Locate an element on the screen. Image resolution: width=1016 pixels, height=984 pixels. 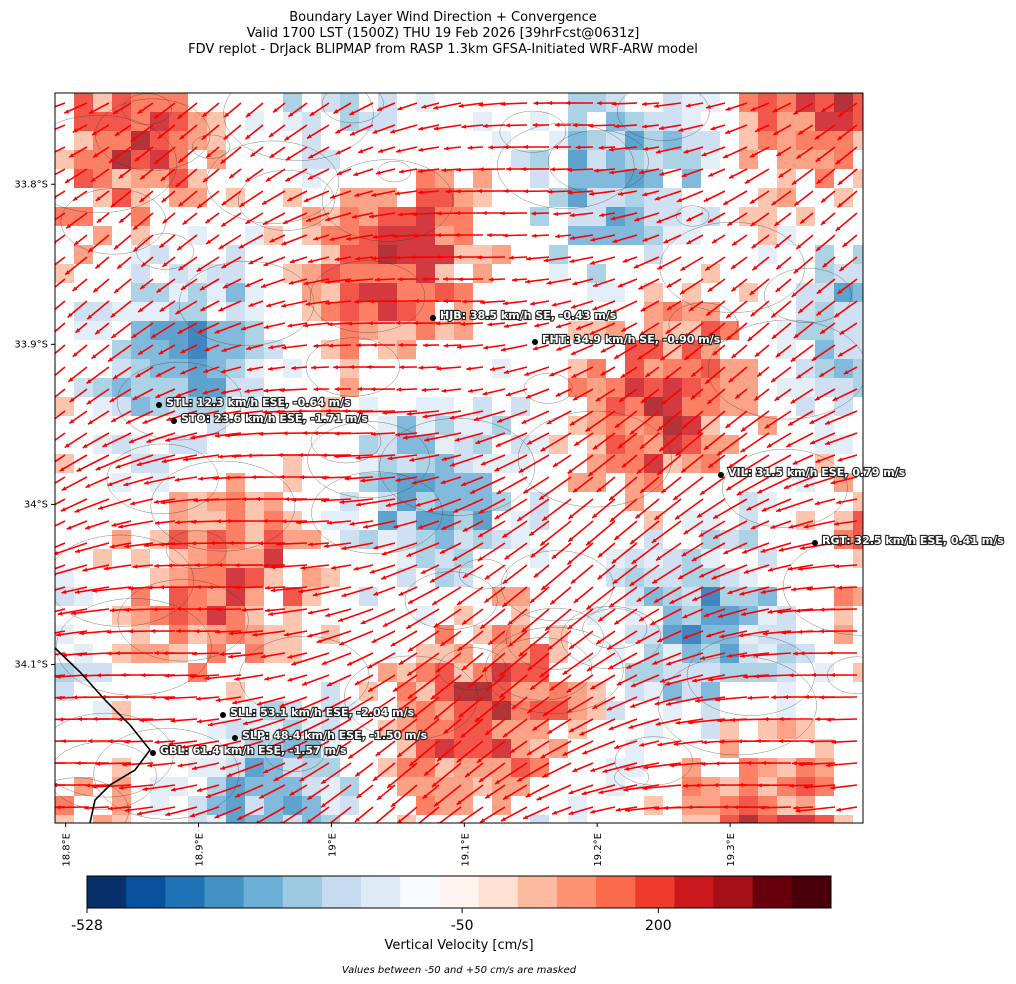
x-tick-label: 18.8°E is located at coordinates (67, 850).